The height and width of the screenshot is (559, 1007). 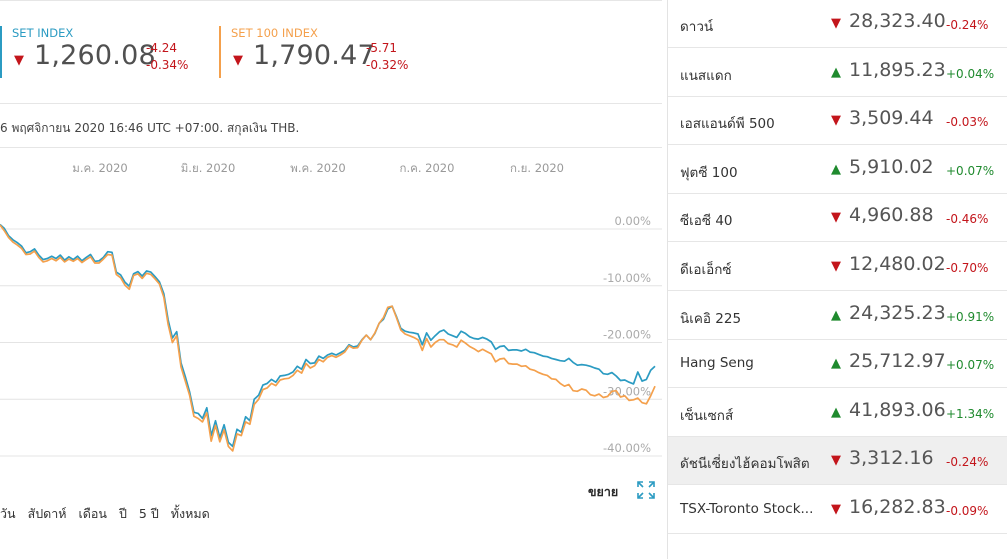 What do you see at coordinates (47, 513) in the screenshot?
I see `range-week: สัปดาห์` at bounding box center [47, 513].